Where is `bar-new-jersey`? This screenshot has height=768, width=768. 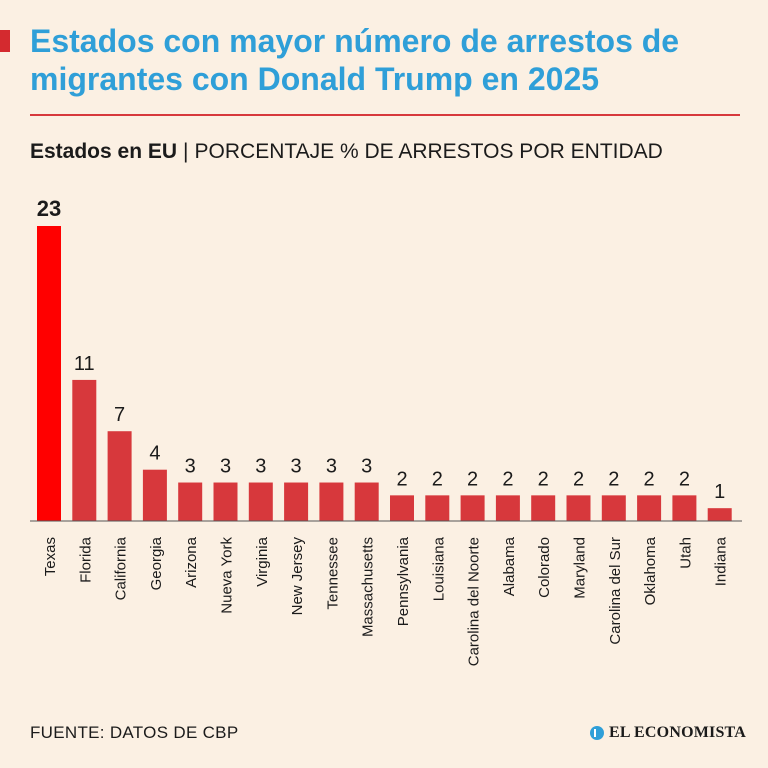 bar-new-jersey is located at coordinates (296, 501).